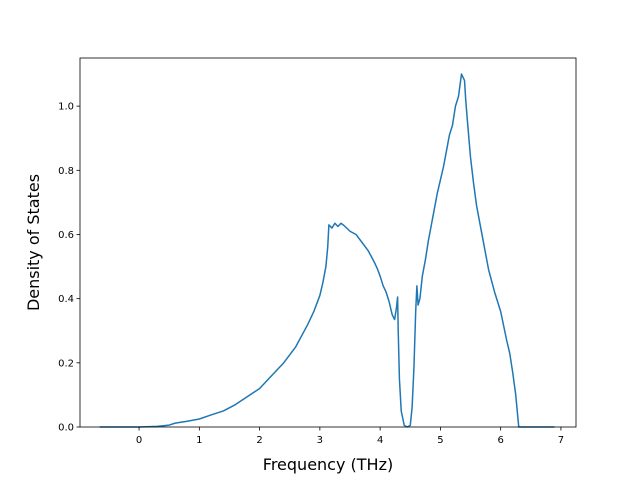 The image size is (640, 480). What do you see at coordinates (259, 440) in the screenshot?
I see `x-tick-label: 2` at bounding box center [259, 440].